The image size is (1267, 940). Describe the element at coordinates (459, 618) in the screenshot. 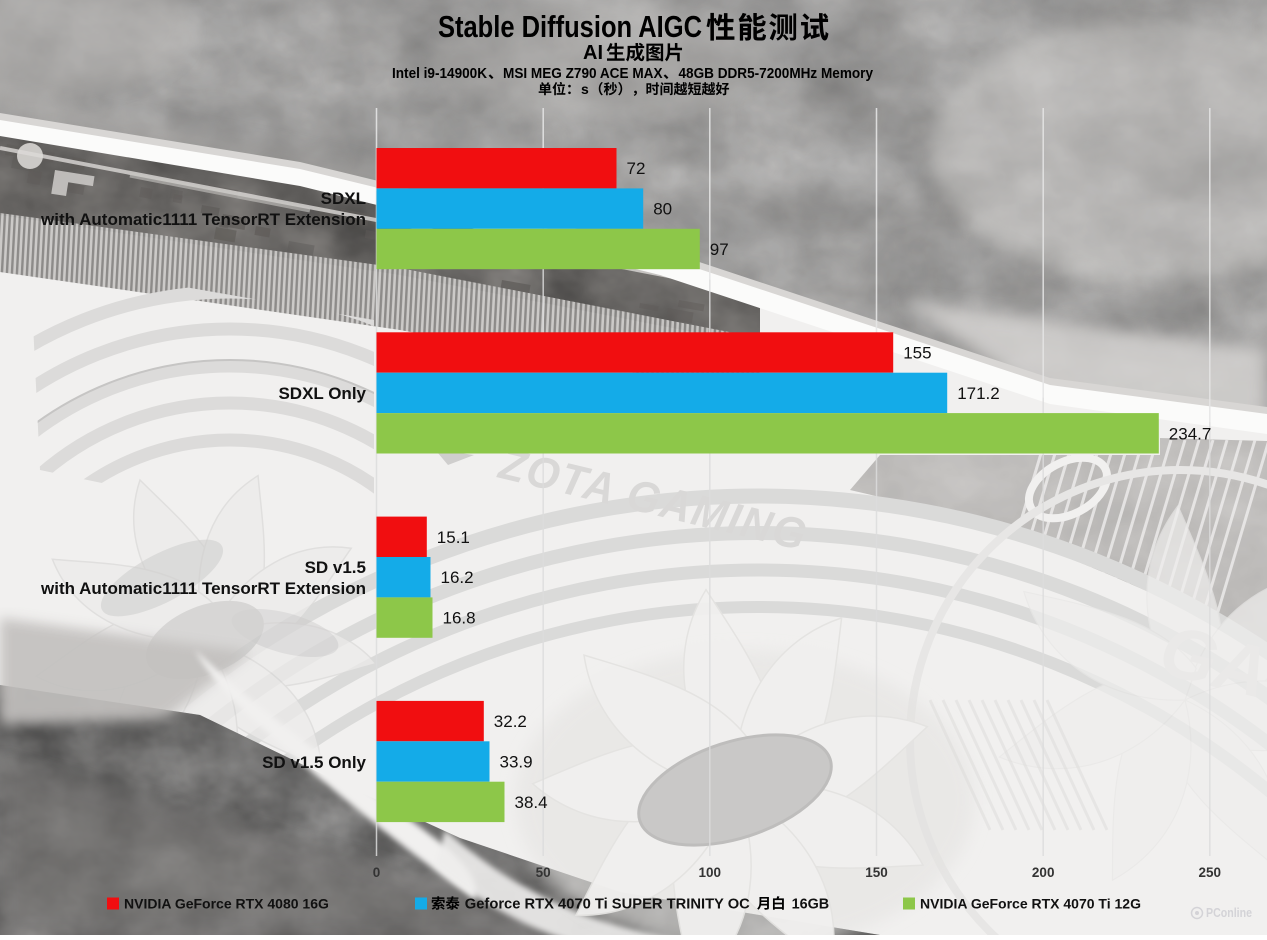

I see `svg-text: 16.8` at that location.